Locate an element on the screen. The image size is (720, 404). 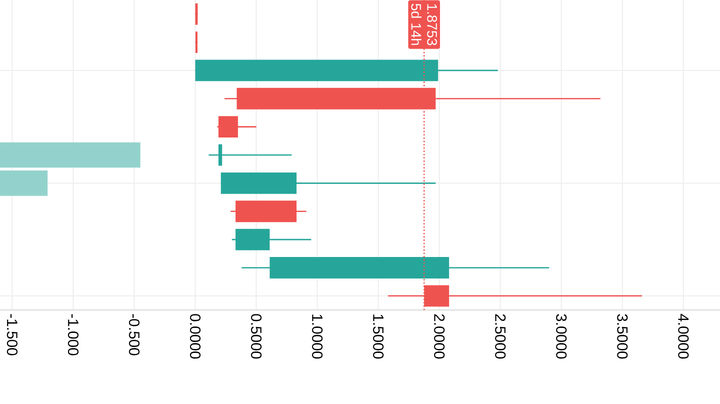
x-tick-label: -0.500 is located at coordinates (134, 335).